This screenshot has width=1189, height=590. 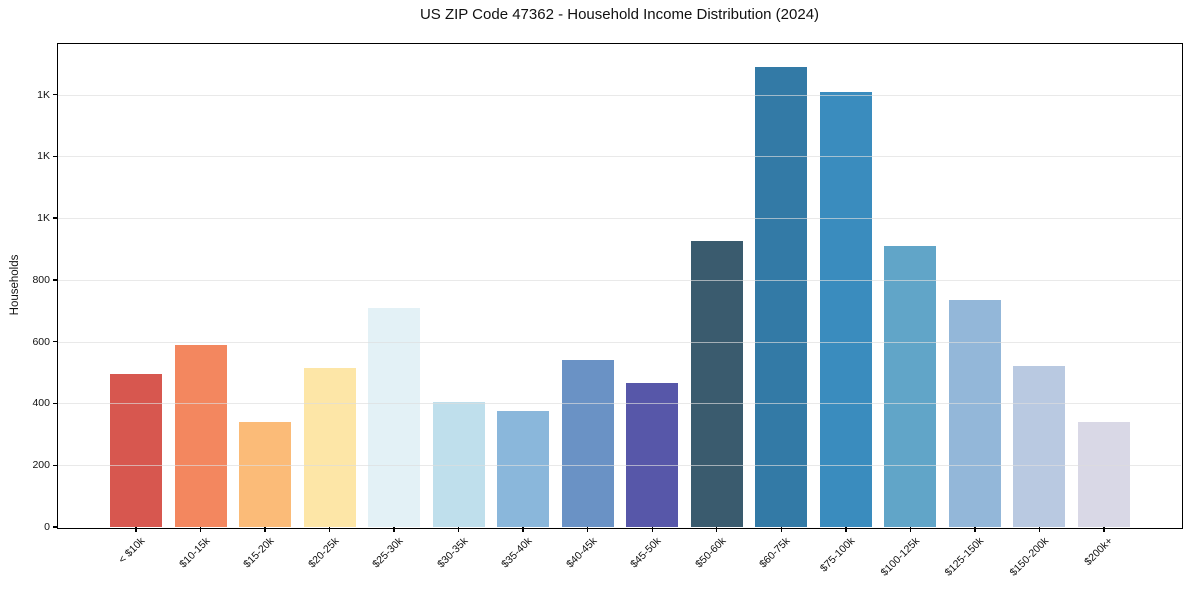 What do you see at coordinates (41, 465) in the screenshot?
I see `y-tick-label: 200` at bounding box center [41, 465].